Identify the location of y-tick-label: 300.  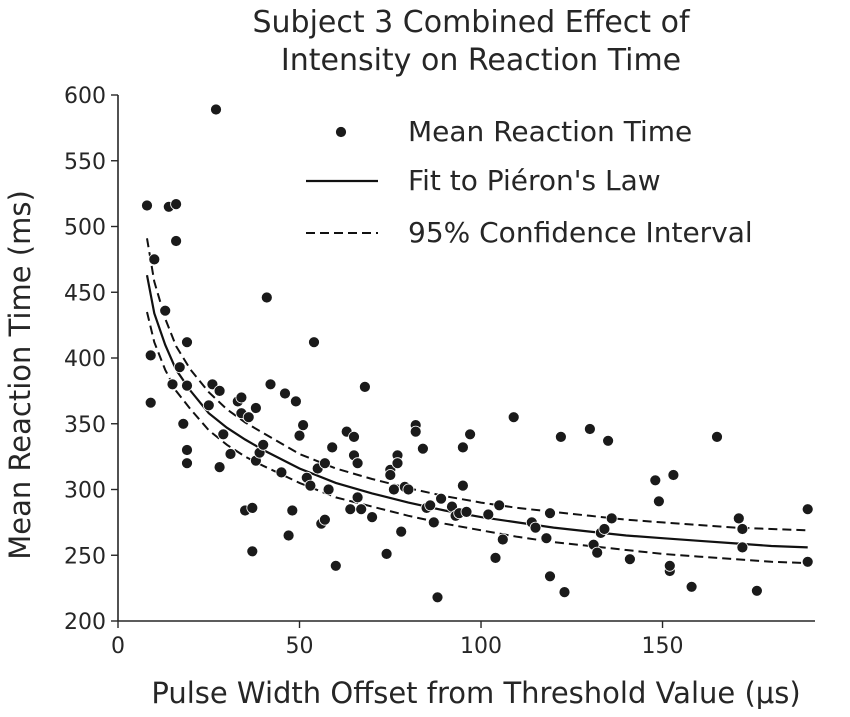
(85, 491).